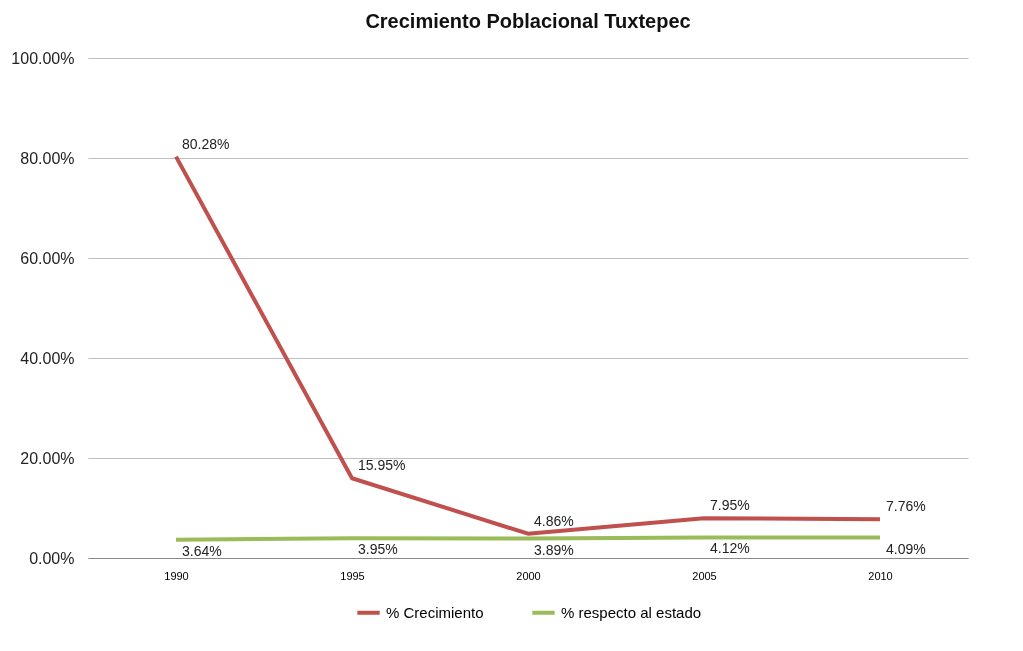  Describe the element at coordinates (176, 575) in the screenshot. I see `x-tick-label: 1990` at that location.